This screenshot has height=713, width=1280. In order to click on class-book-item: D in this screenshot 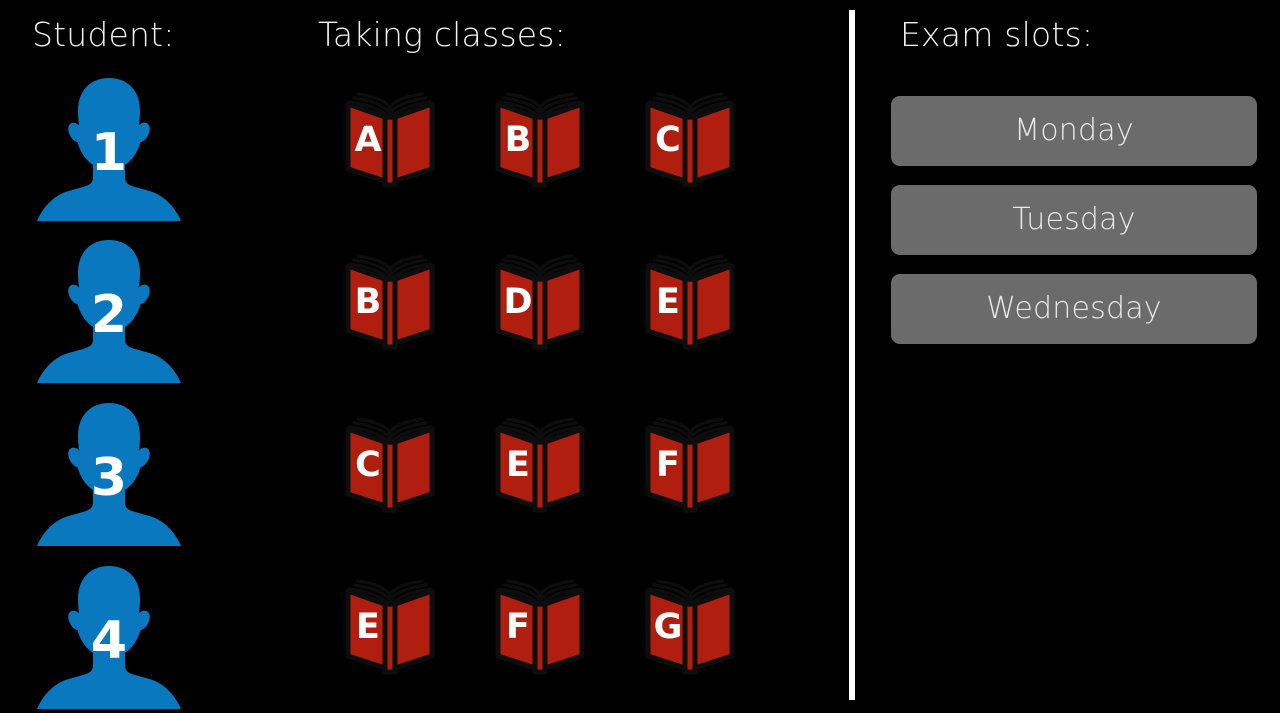, I will do `click(540, 302)`.